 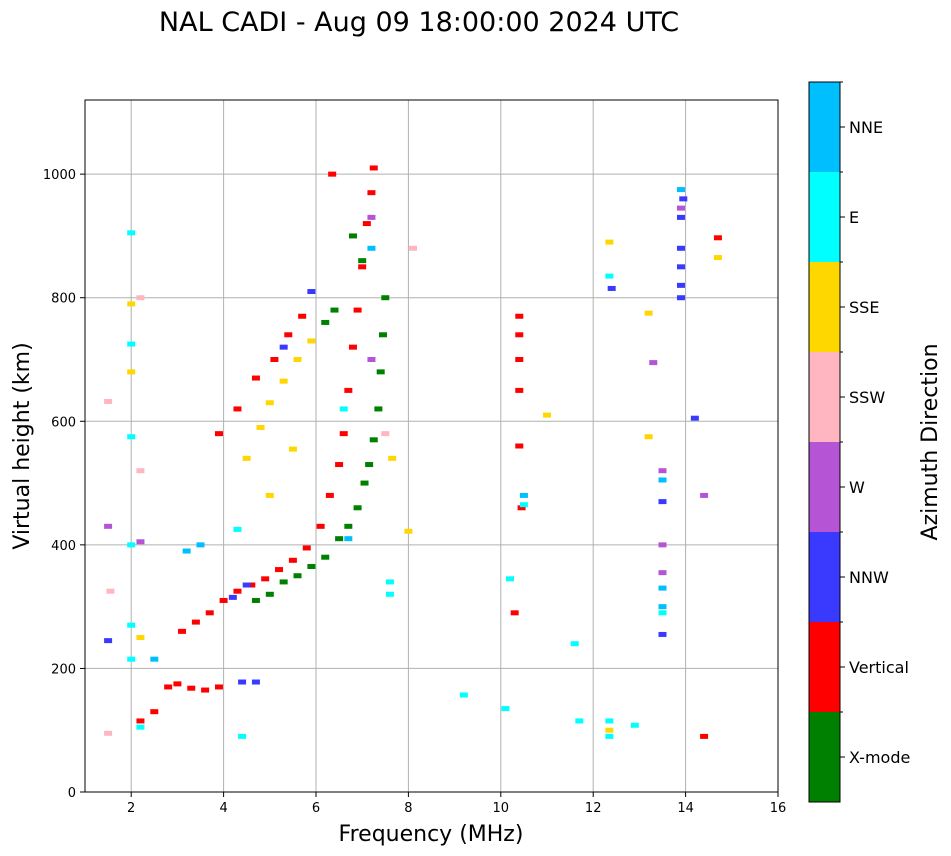 What do you see at coordinates (879, 667) in the screenshot?
I see `colorbar-tick-label: Vertical` at bounding box center [879, 667].